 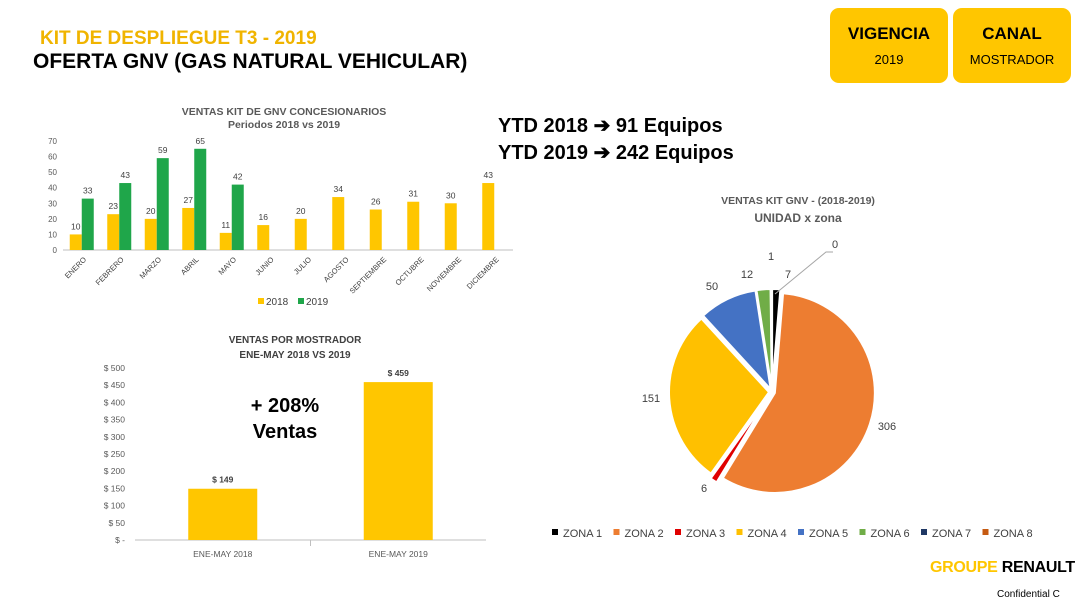 I want to click on offer-title: OFERTA GNV (GAS NATURAL VEHICULAR), so click(x=250, y=61).